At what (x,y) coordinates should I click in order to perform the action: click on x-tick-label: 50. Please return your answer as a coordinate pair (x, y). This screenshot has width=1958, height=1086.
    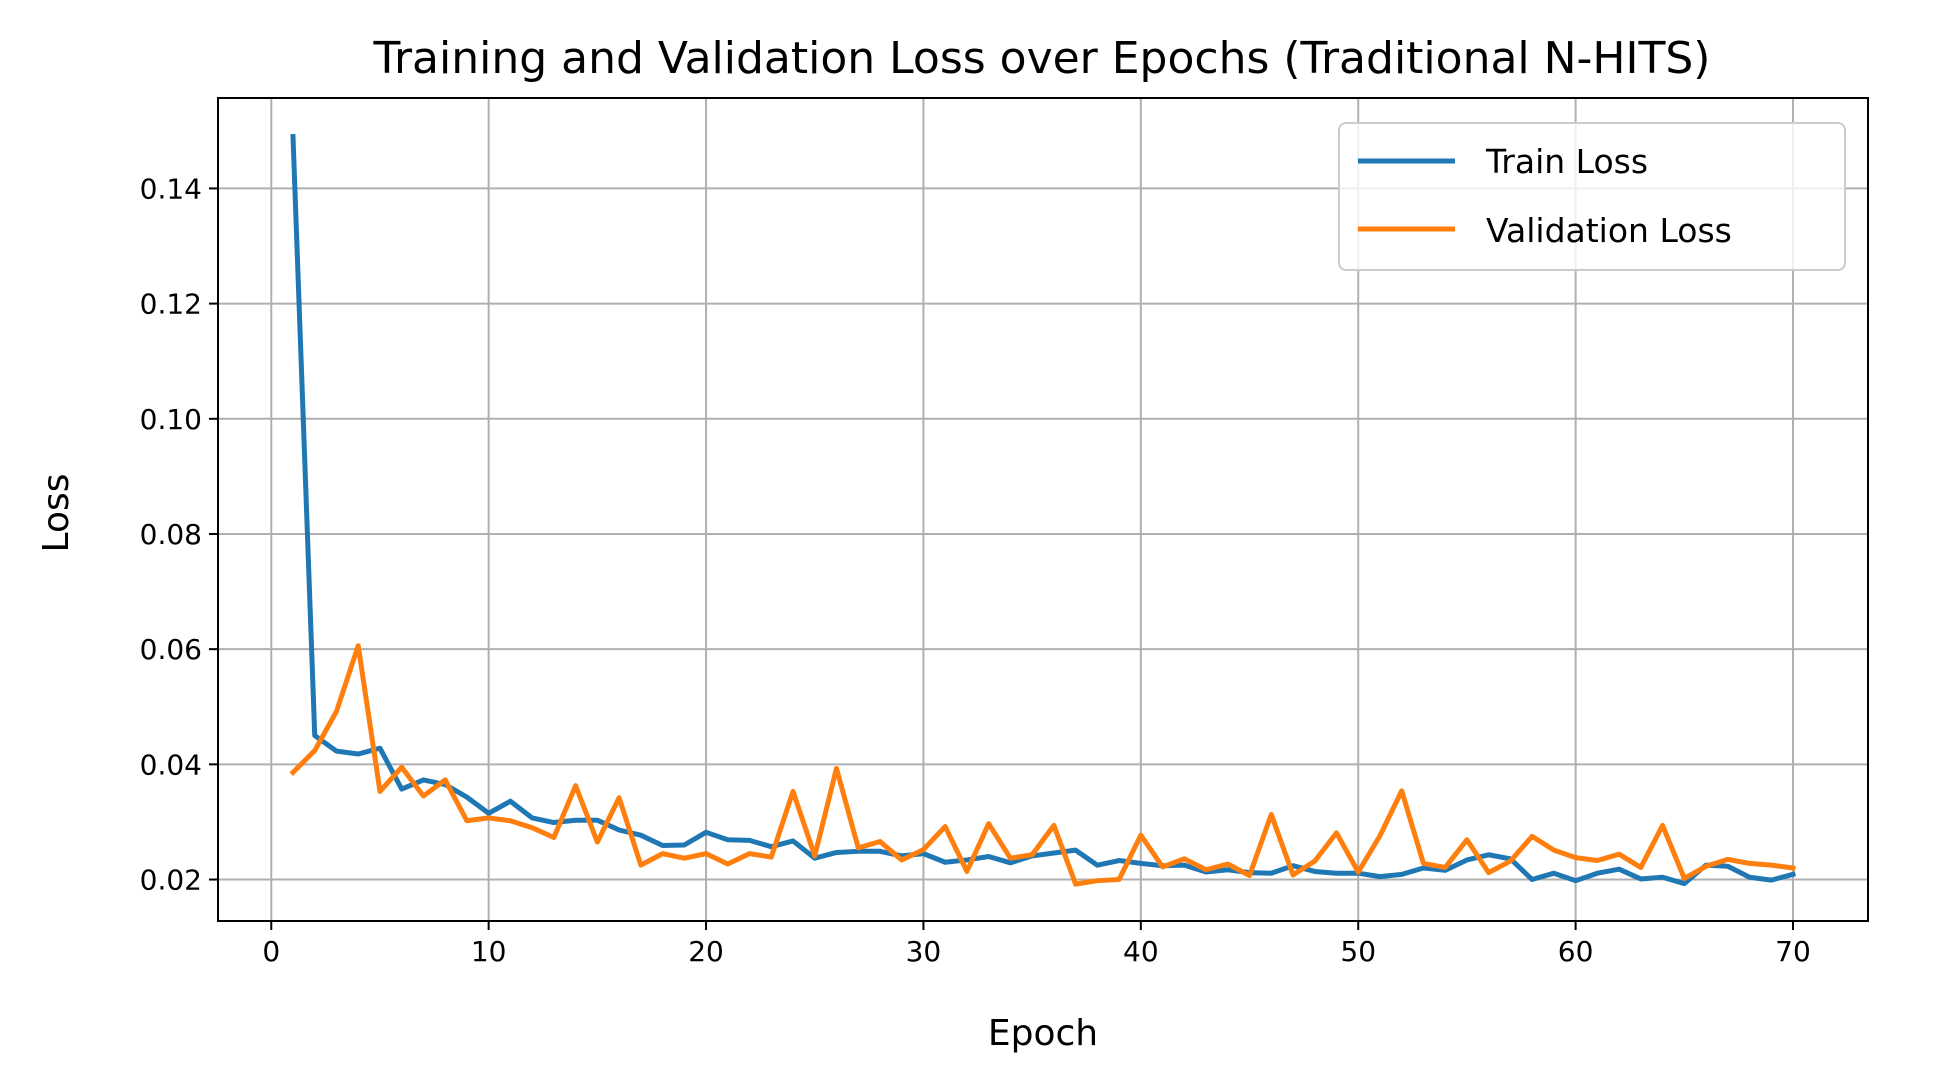
    Looking at the image, I should click on (1358, 951).